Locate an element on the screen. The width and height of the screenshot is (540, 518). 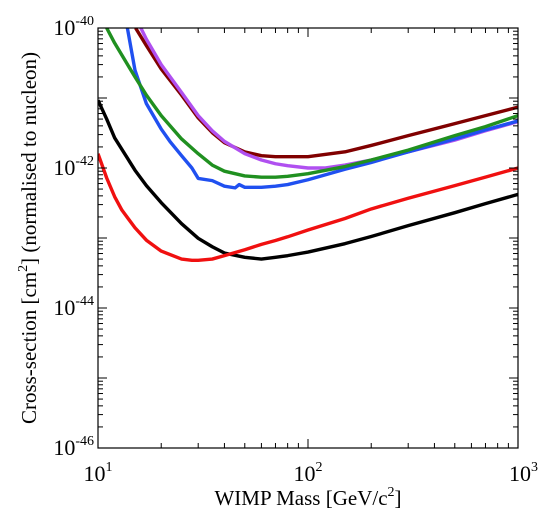
x-tick-label: 10¹ is located at coordinates (98, 473).